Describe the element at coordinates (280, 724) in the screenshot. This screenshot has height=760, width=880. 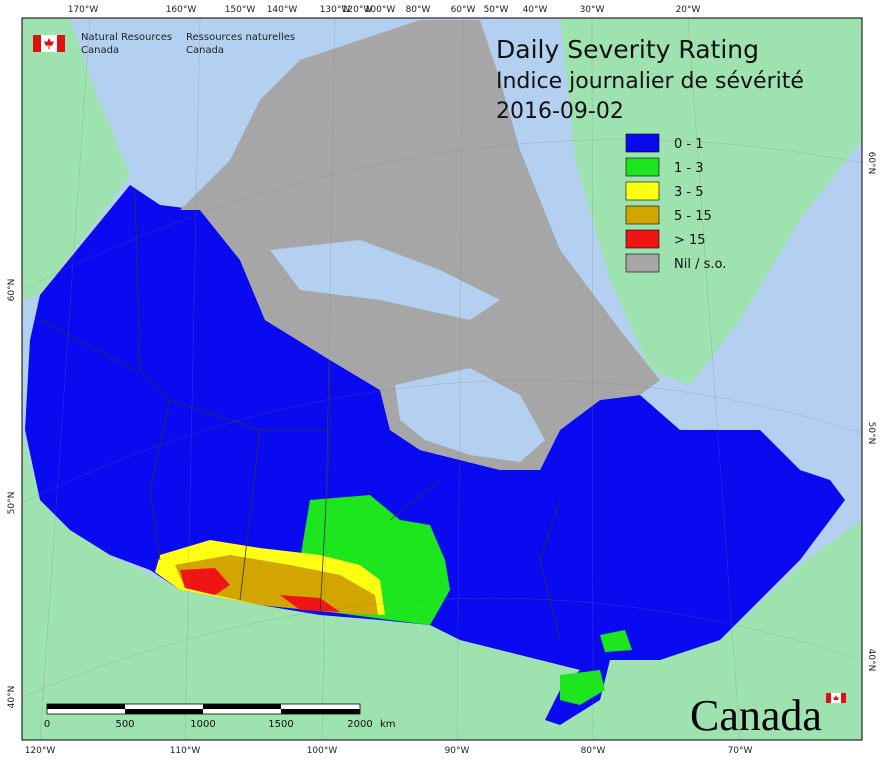
I see `scale-tick-label: 1500` at that location.